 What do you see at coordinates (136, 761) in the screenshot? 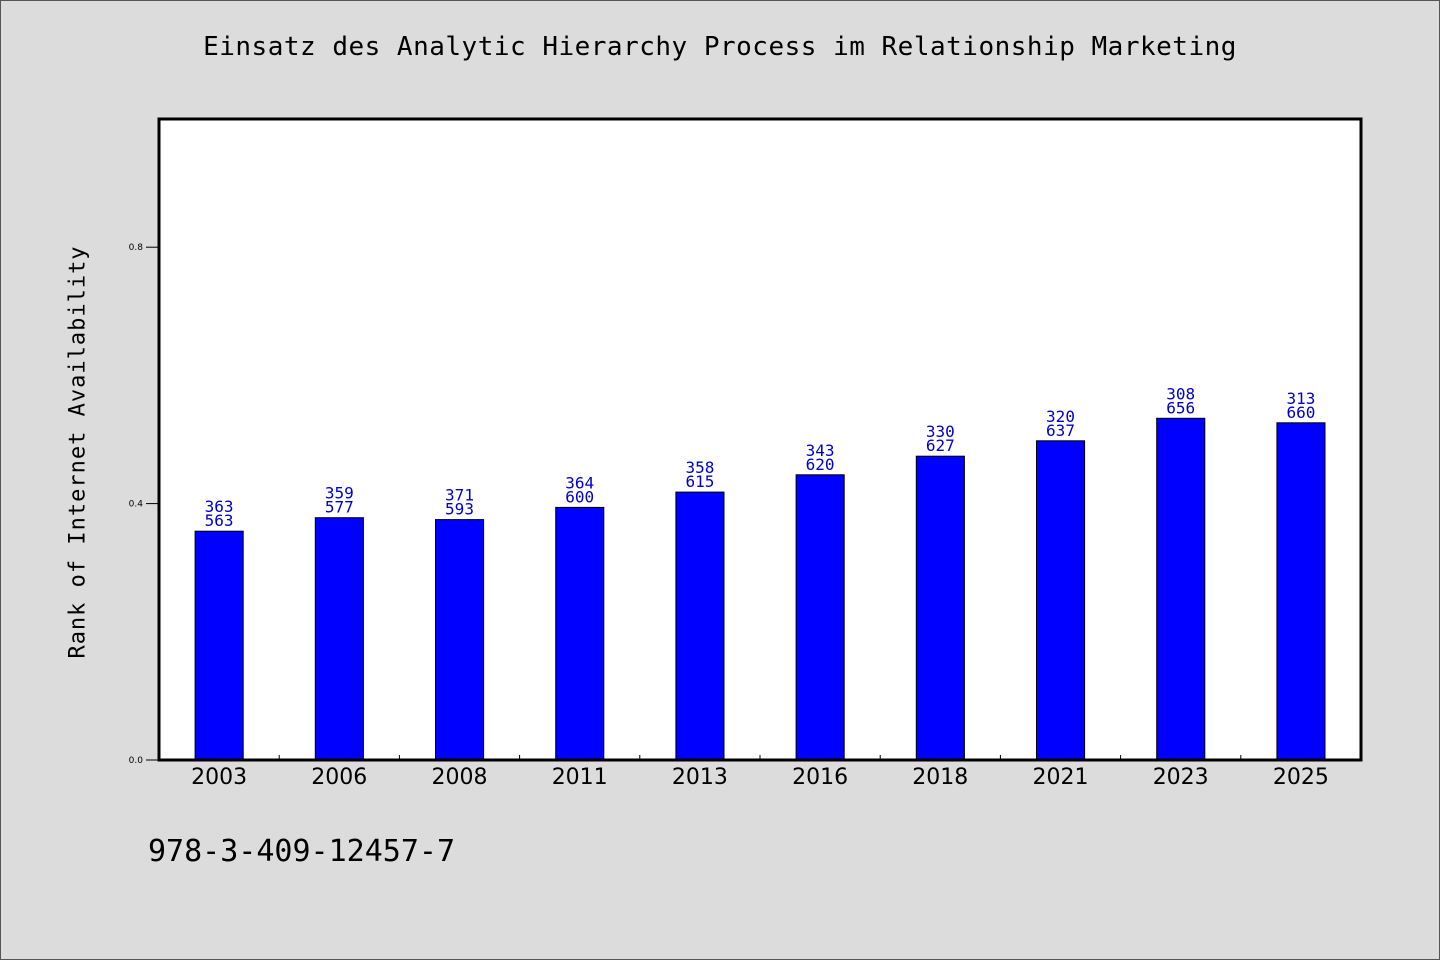
I see `y-tick-label-0.0: 0.0` at bounding box center [136, 761].